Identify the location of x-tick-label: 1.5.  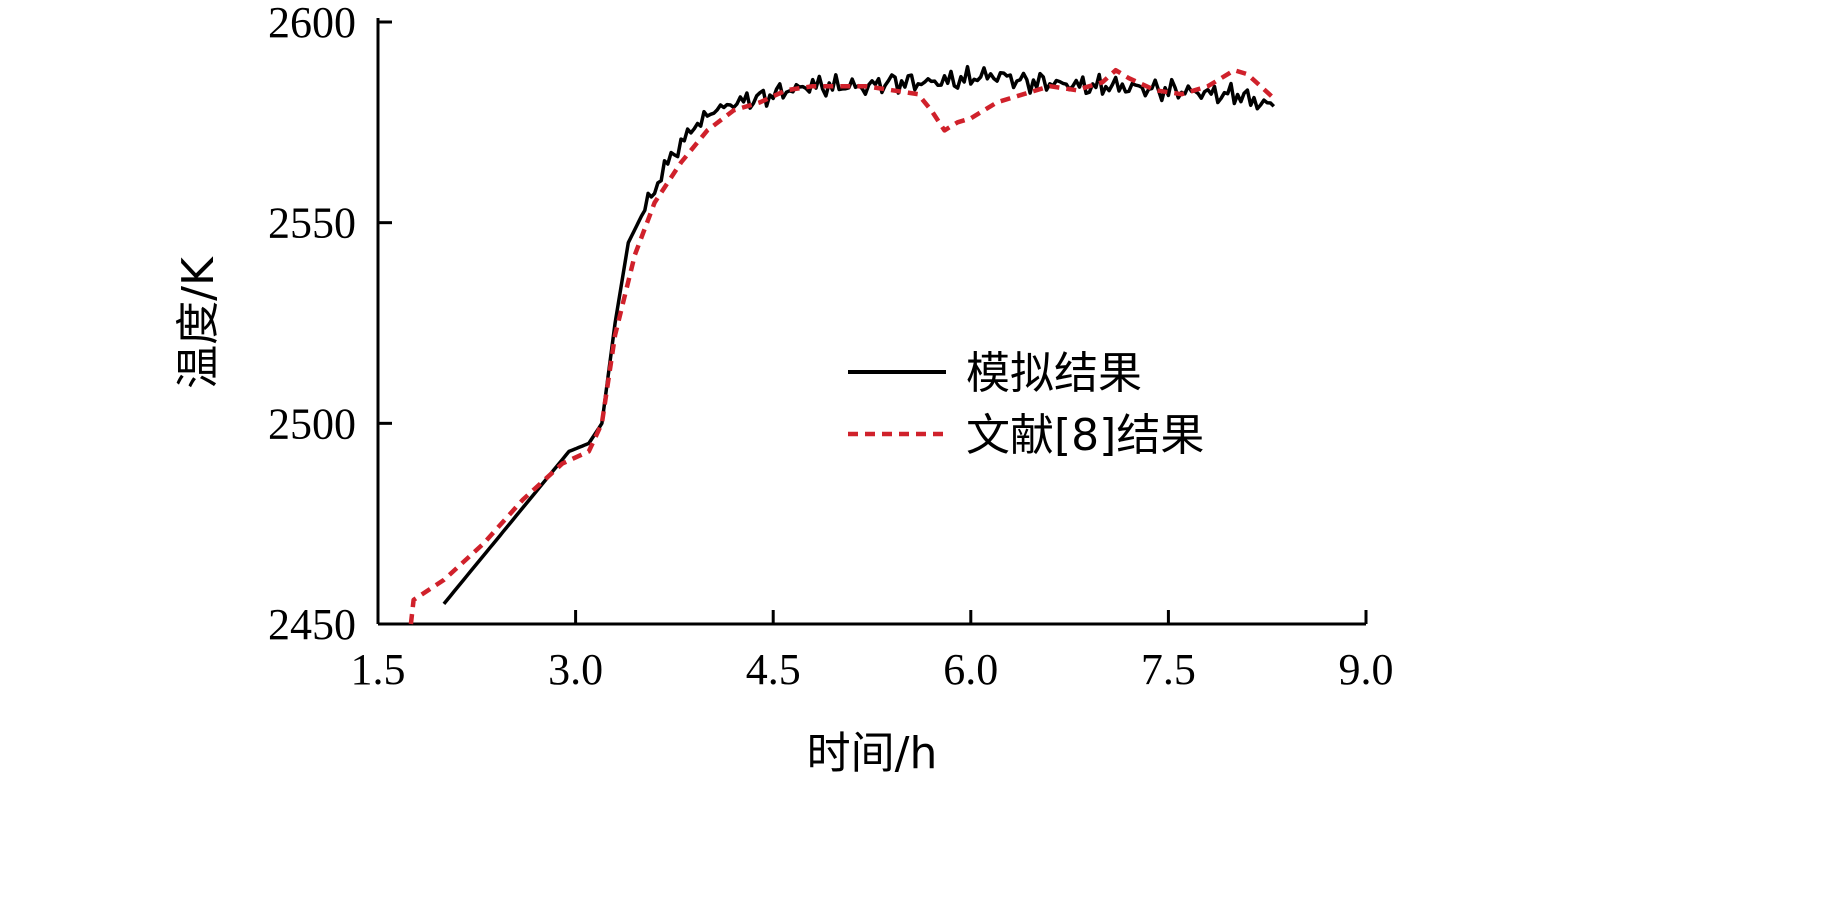
(378, 669).